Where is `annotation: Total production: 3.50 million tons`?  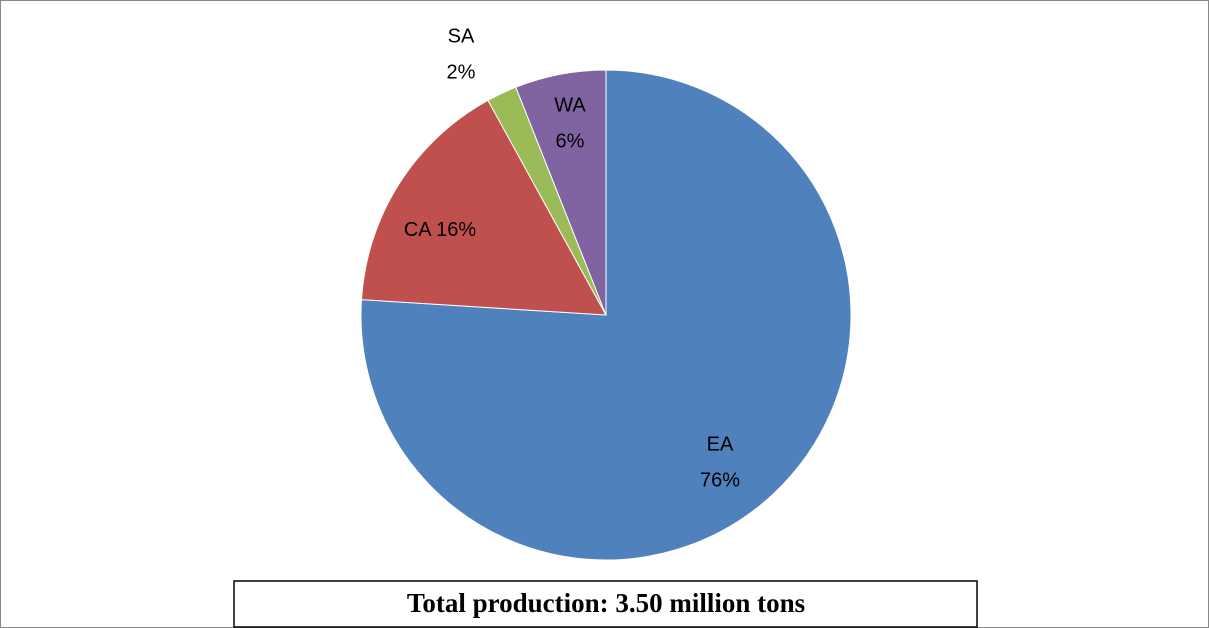
annotation: Total production: 3.50 million tons is located at coordinates (606, 603).